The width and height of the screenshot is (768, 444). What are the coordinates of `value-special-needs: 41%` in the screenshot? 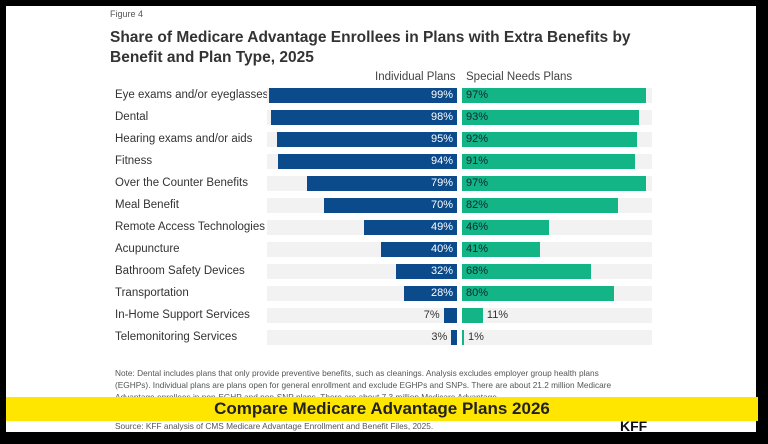 It's located at (477, 249).